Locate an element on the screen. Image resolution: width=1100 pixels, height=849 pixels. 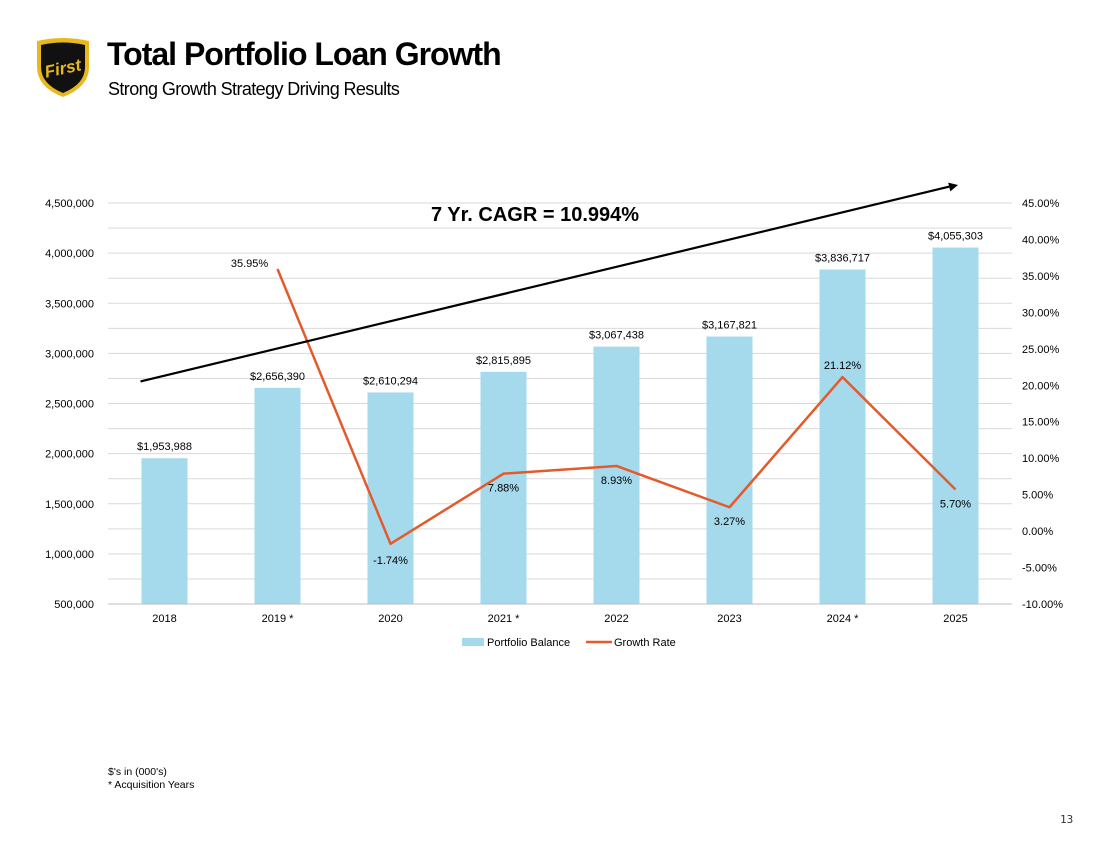
x-axis-tick-label: 2019 * is located at coordinates (278, 619).